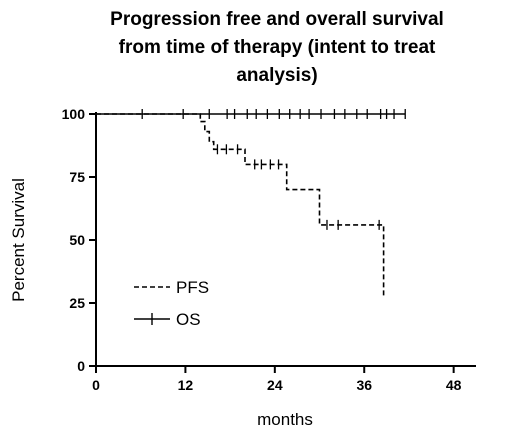 The width and height of the screenshot is (520, 437). What do you see at coordinates (18, 240) in the screenshot?
I see `y-axis-title: Percent Survival` at bounding box center [18, 240].